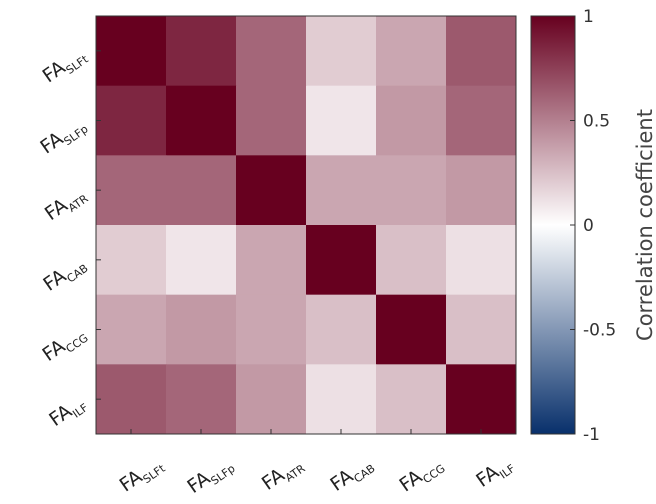 The image size is (656, 504). Describe the element at coordinates (588, 17) in the screenshot. I see `colorbar-tick-label: 1` at that location.